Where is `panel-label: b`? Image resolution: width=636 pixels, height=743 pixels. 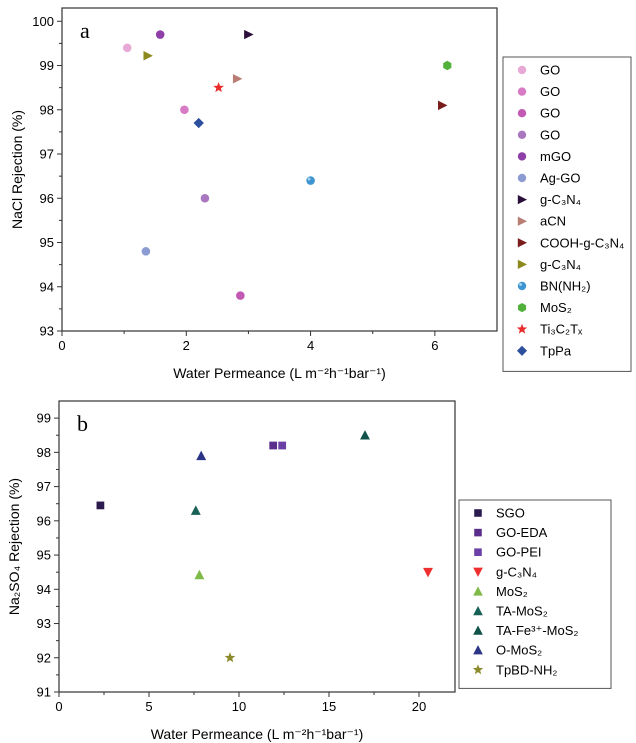
panel-label: b is located at coordinates (82, 423).